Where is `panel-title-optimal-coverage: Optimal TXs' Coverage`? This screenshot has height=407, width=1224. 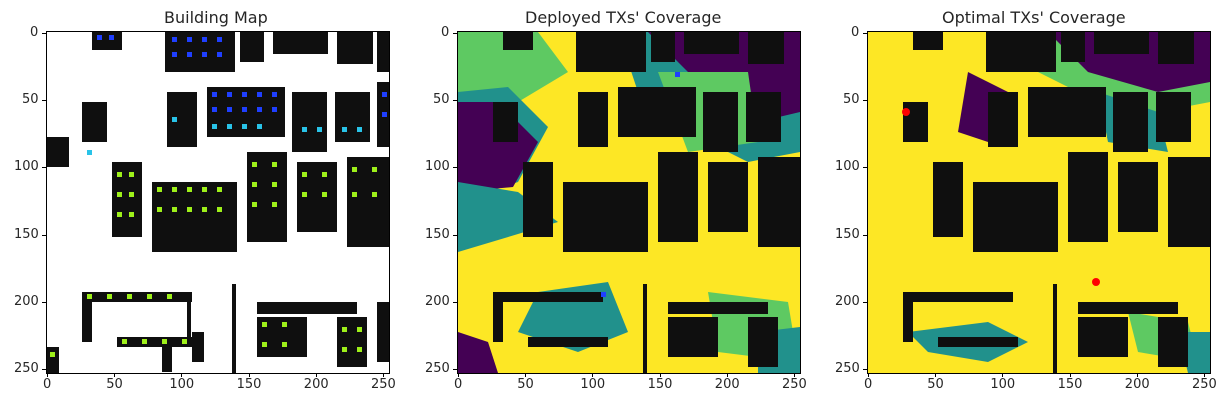
panel-title-optimal-coverage: Optimal TXs' Coverage is located at coordinates (1034, 17).